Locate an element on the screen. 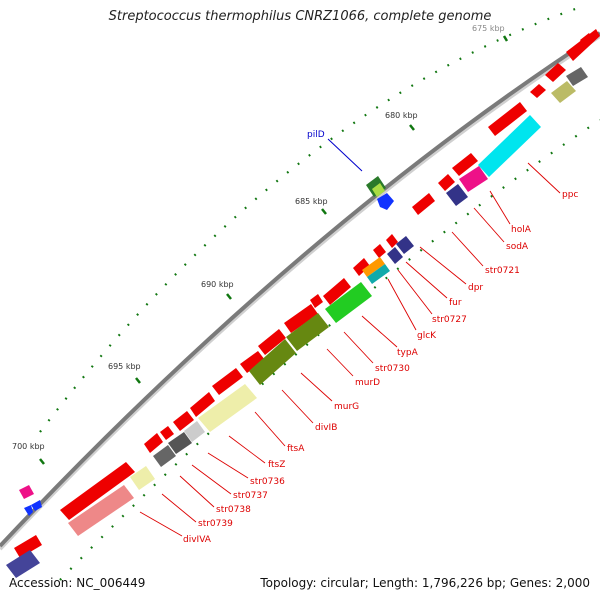  blue-arrow is located at coordinates (28, 510).